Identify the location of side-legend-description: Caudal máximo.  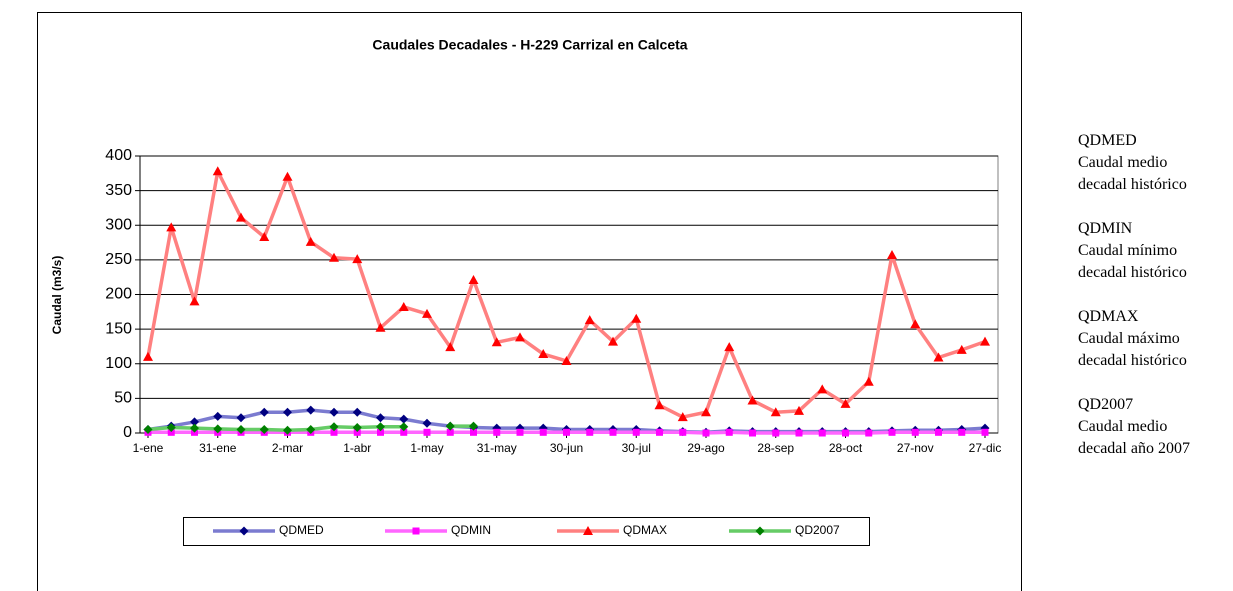
(1129, 338).